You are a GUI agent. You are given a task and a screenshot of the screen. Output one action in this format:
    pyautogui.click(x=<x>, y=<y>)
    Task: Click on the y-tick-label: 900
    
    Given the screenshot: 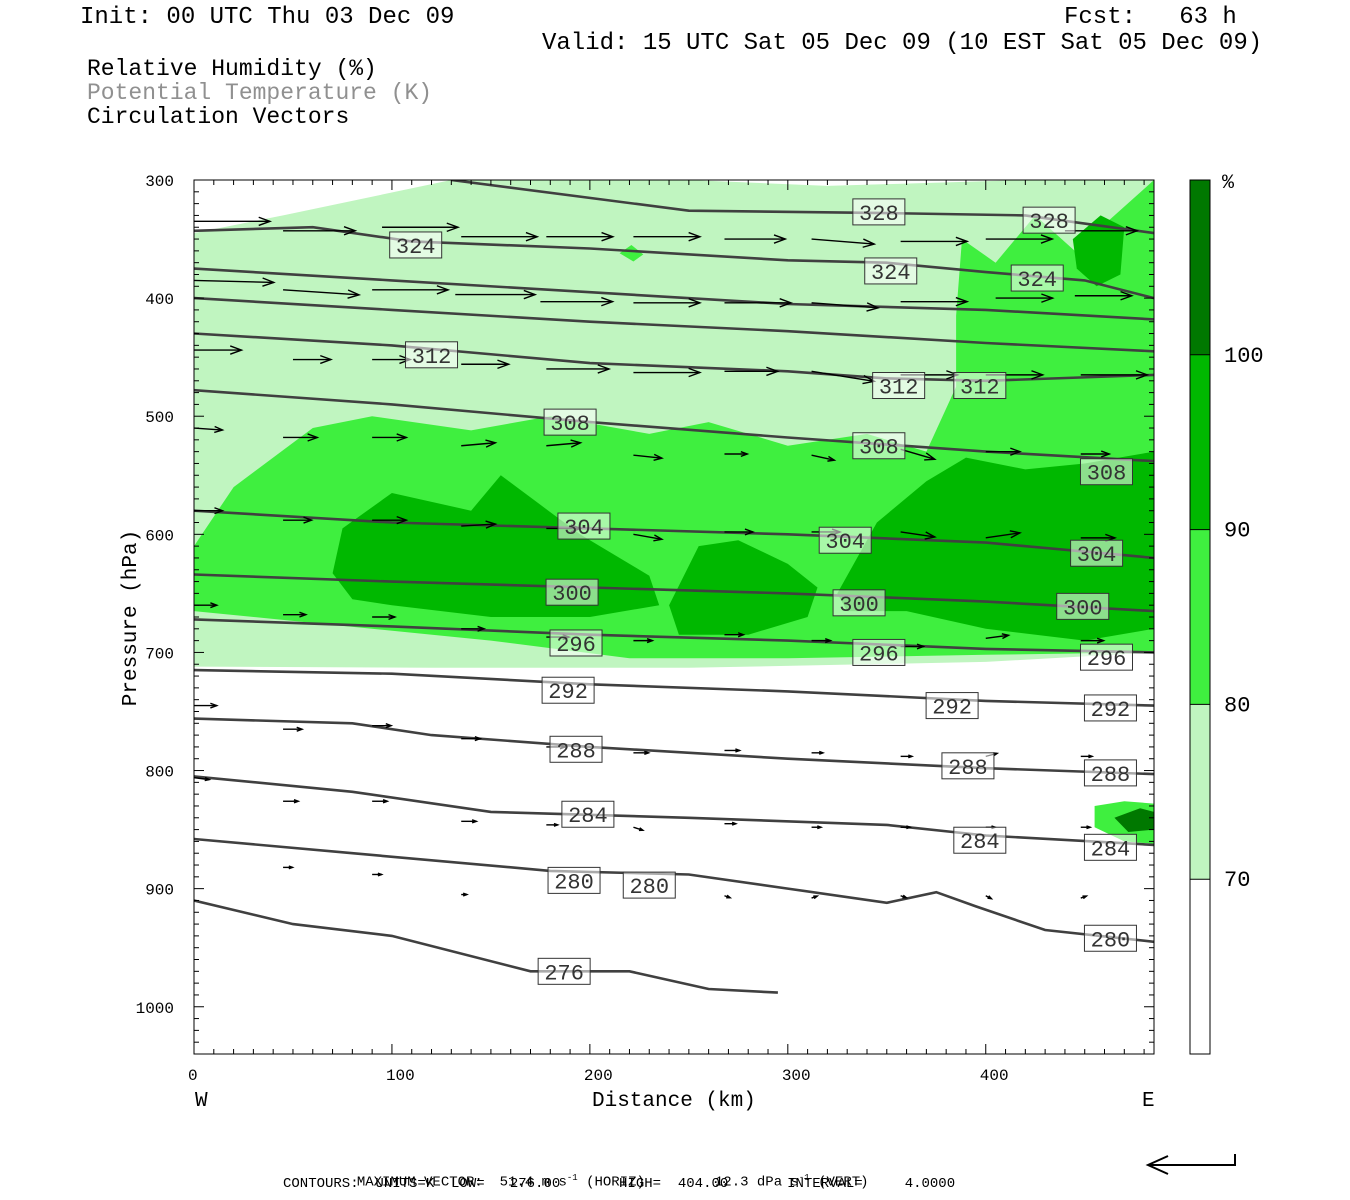 What is the action you would take?
    pyautogui.click(x=159, y=891)
    